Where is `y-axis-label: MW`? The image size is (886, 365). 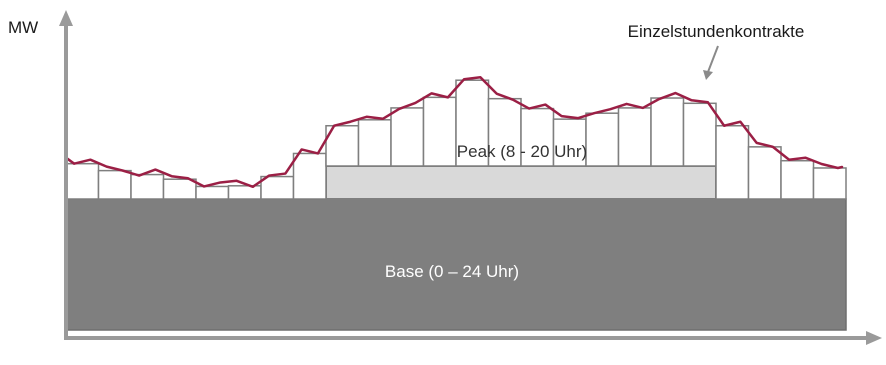 y-axis-label: MW is located at coordinates (23, 27).